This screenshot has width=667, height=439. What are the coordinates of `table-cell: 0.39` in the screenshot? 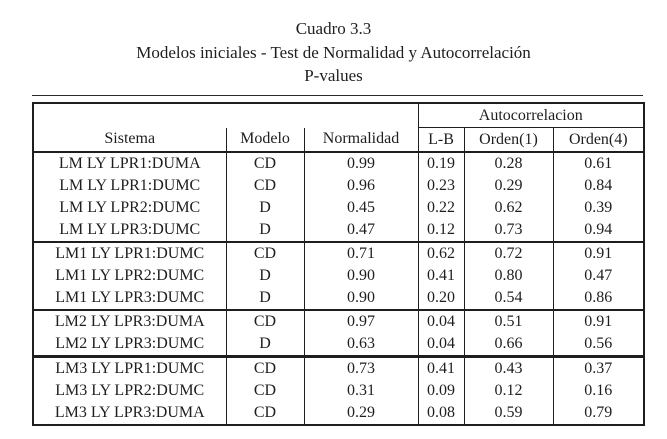 It's located at (598, 208).